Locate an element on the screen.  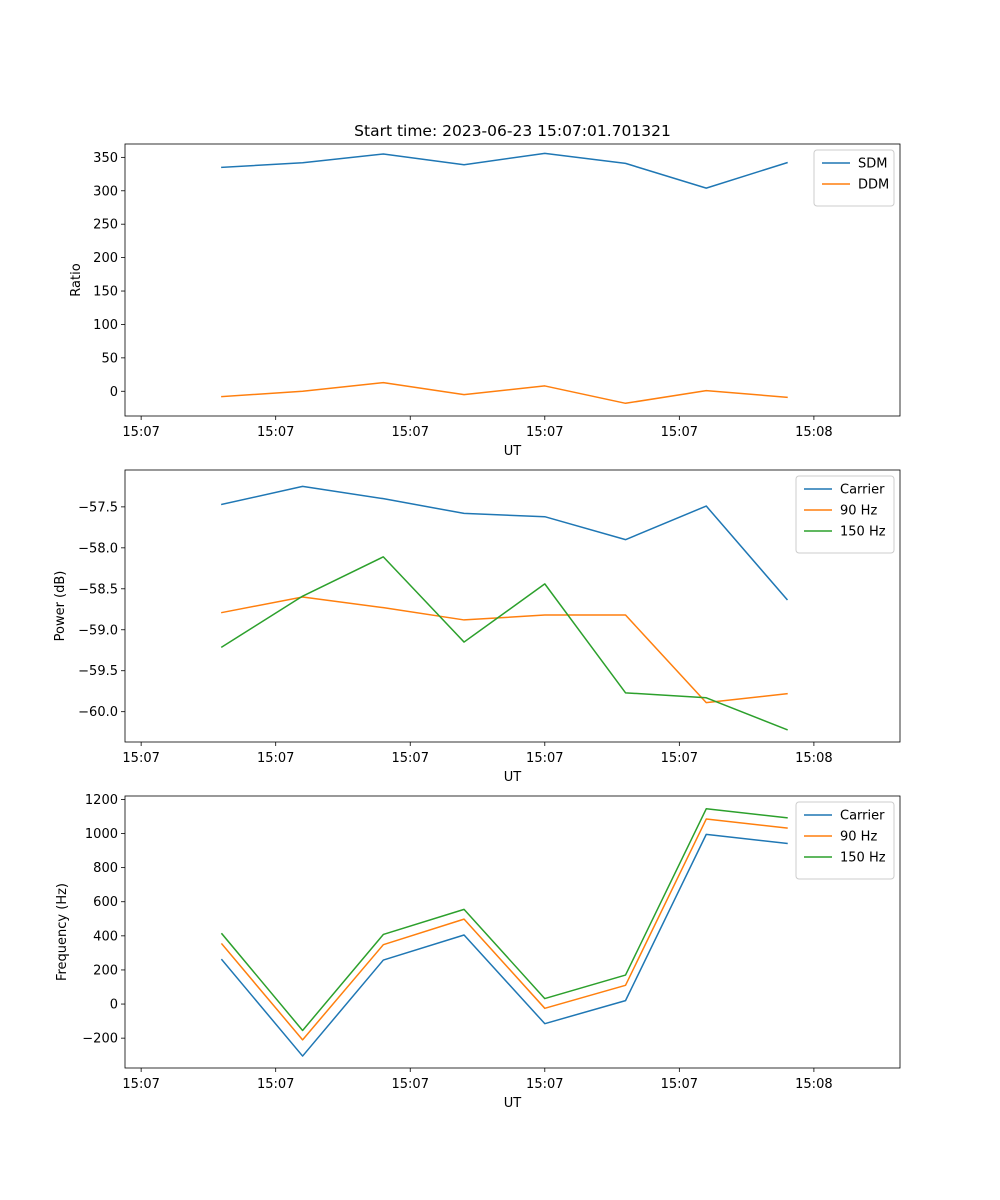
legend-label-ddm: DDM is located at coordinates (873, 185).